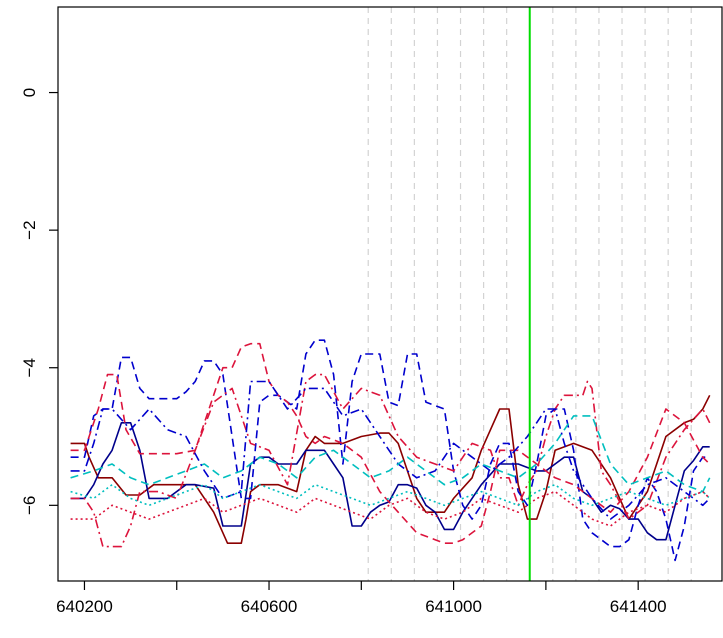 This screenshot has height=638, width=723. I want to click on x-axis: 640200 640600 641000 641400, so click(361, 598).